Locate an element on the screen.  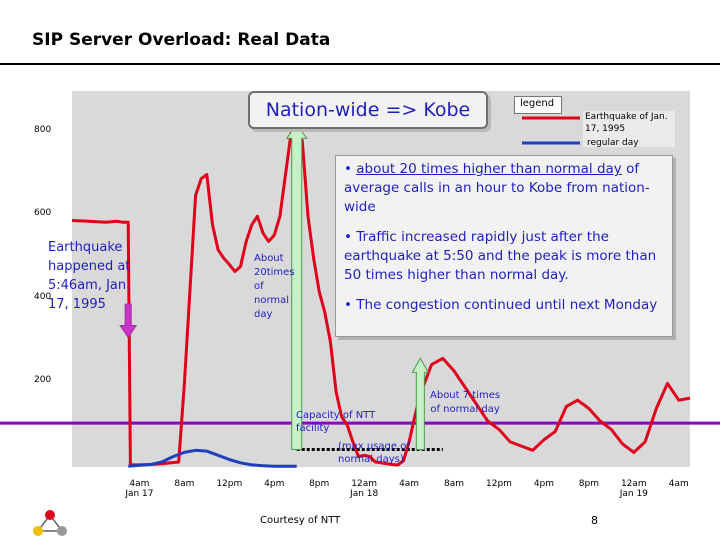
capacity-label: Capacity of NTT facility is located at coordinates (336, 422).